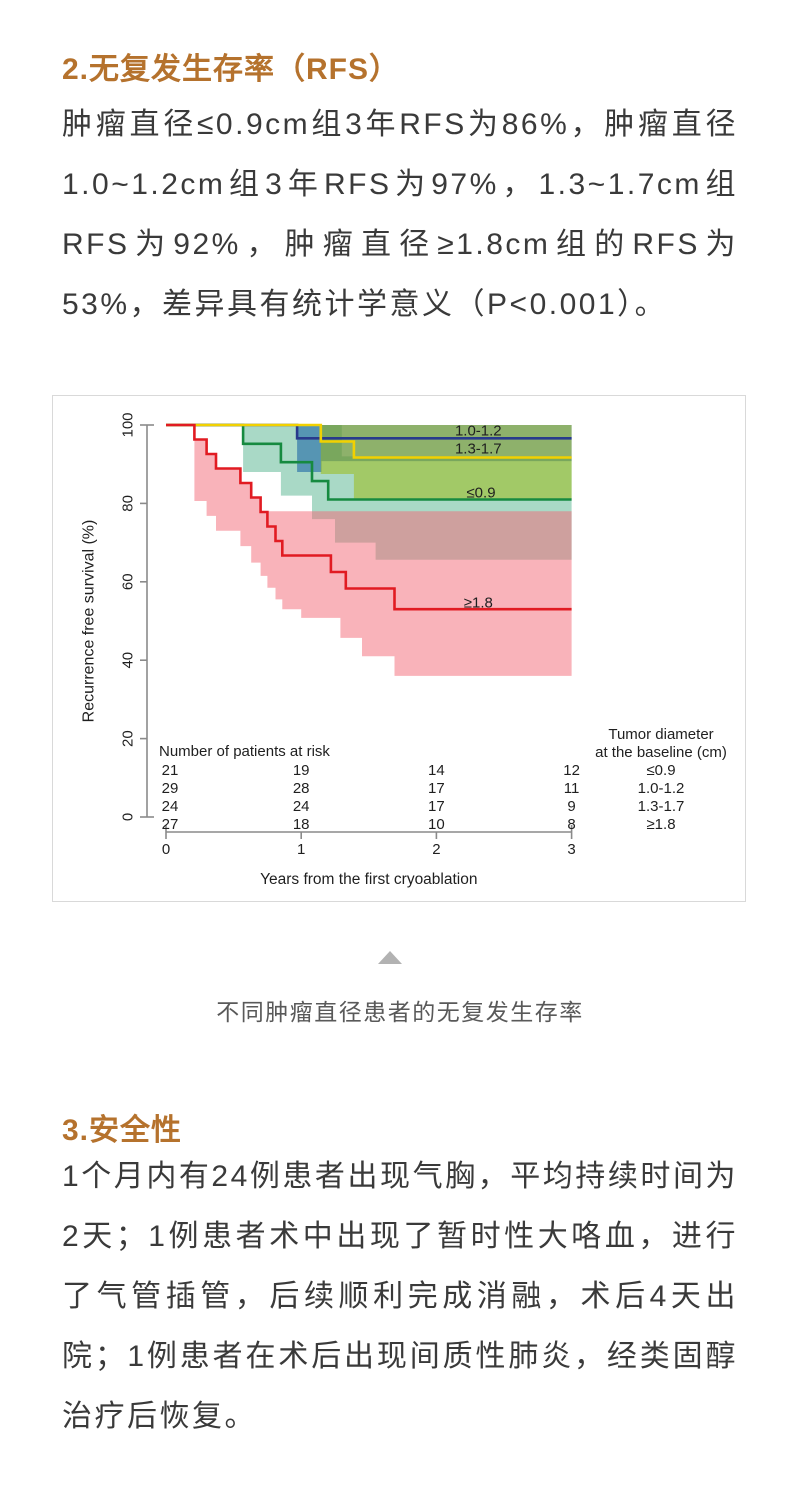 This screenshot has height=1496, width=800. I want to click on curve-label: 1.0-1.2, so click(478, 430).